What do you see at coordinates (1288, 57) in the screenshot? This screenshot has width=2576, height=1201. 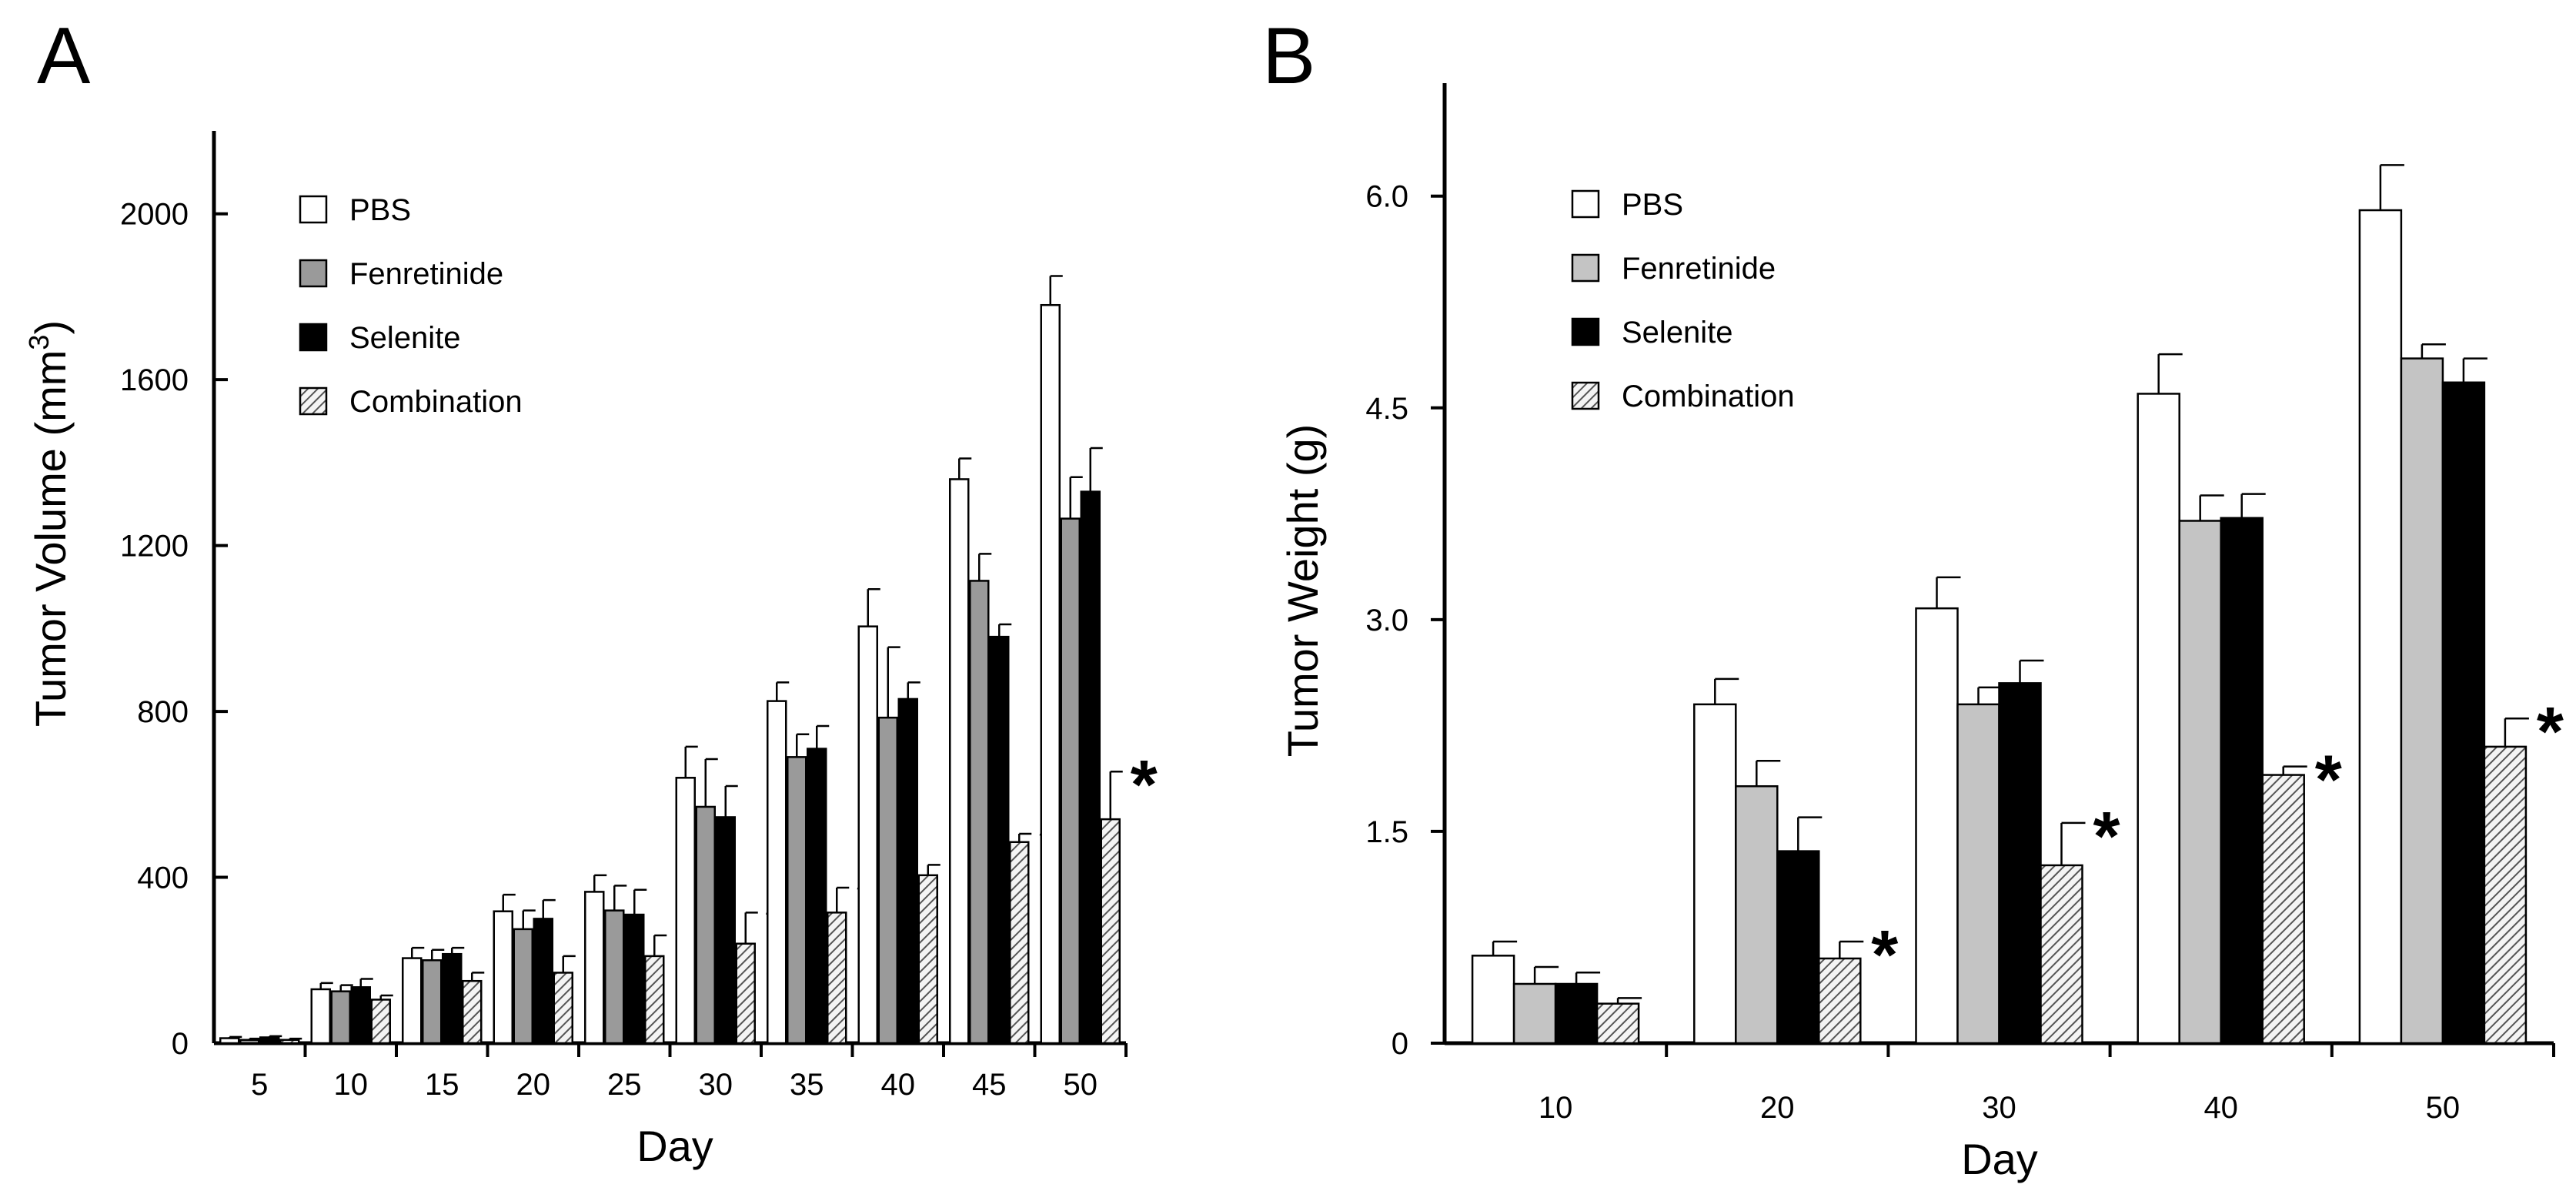 I see `panel-b-label: B` at bounding box center [1288, 57].